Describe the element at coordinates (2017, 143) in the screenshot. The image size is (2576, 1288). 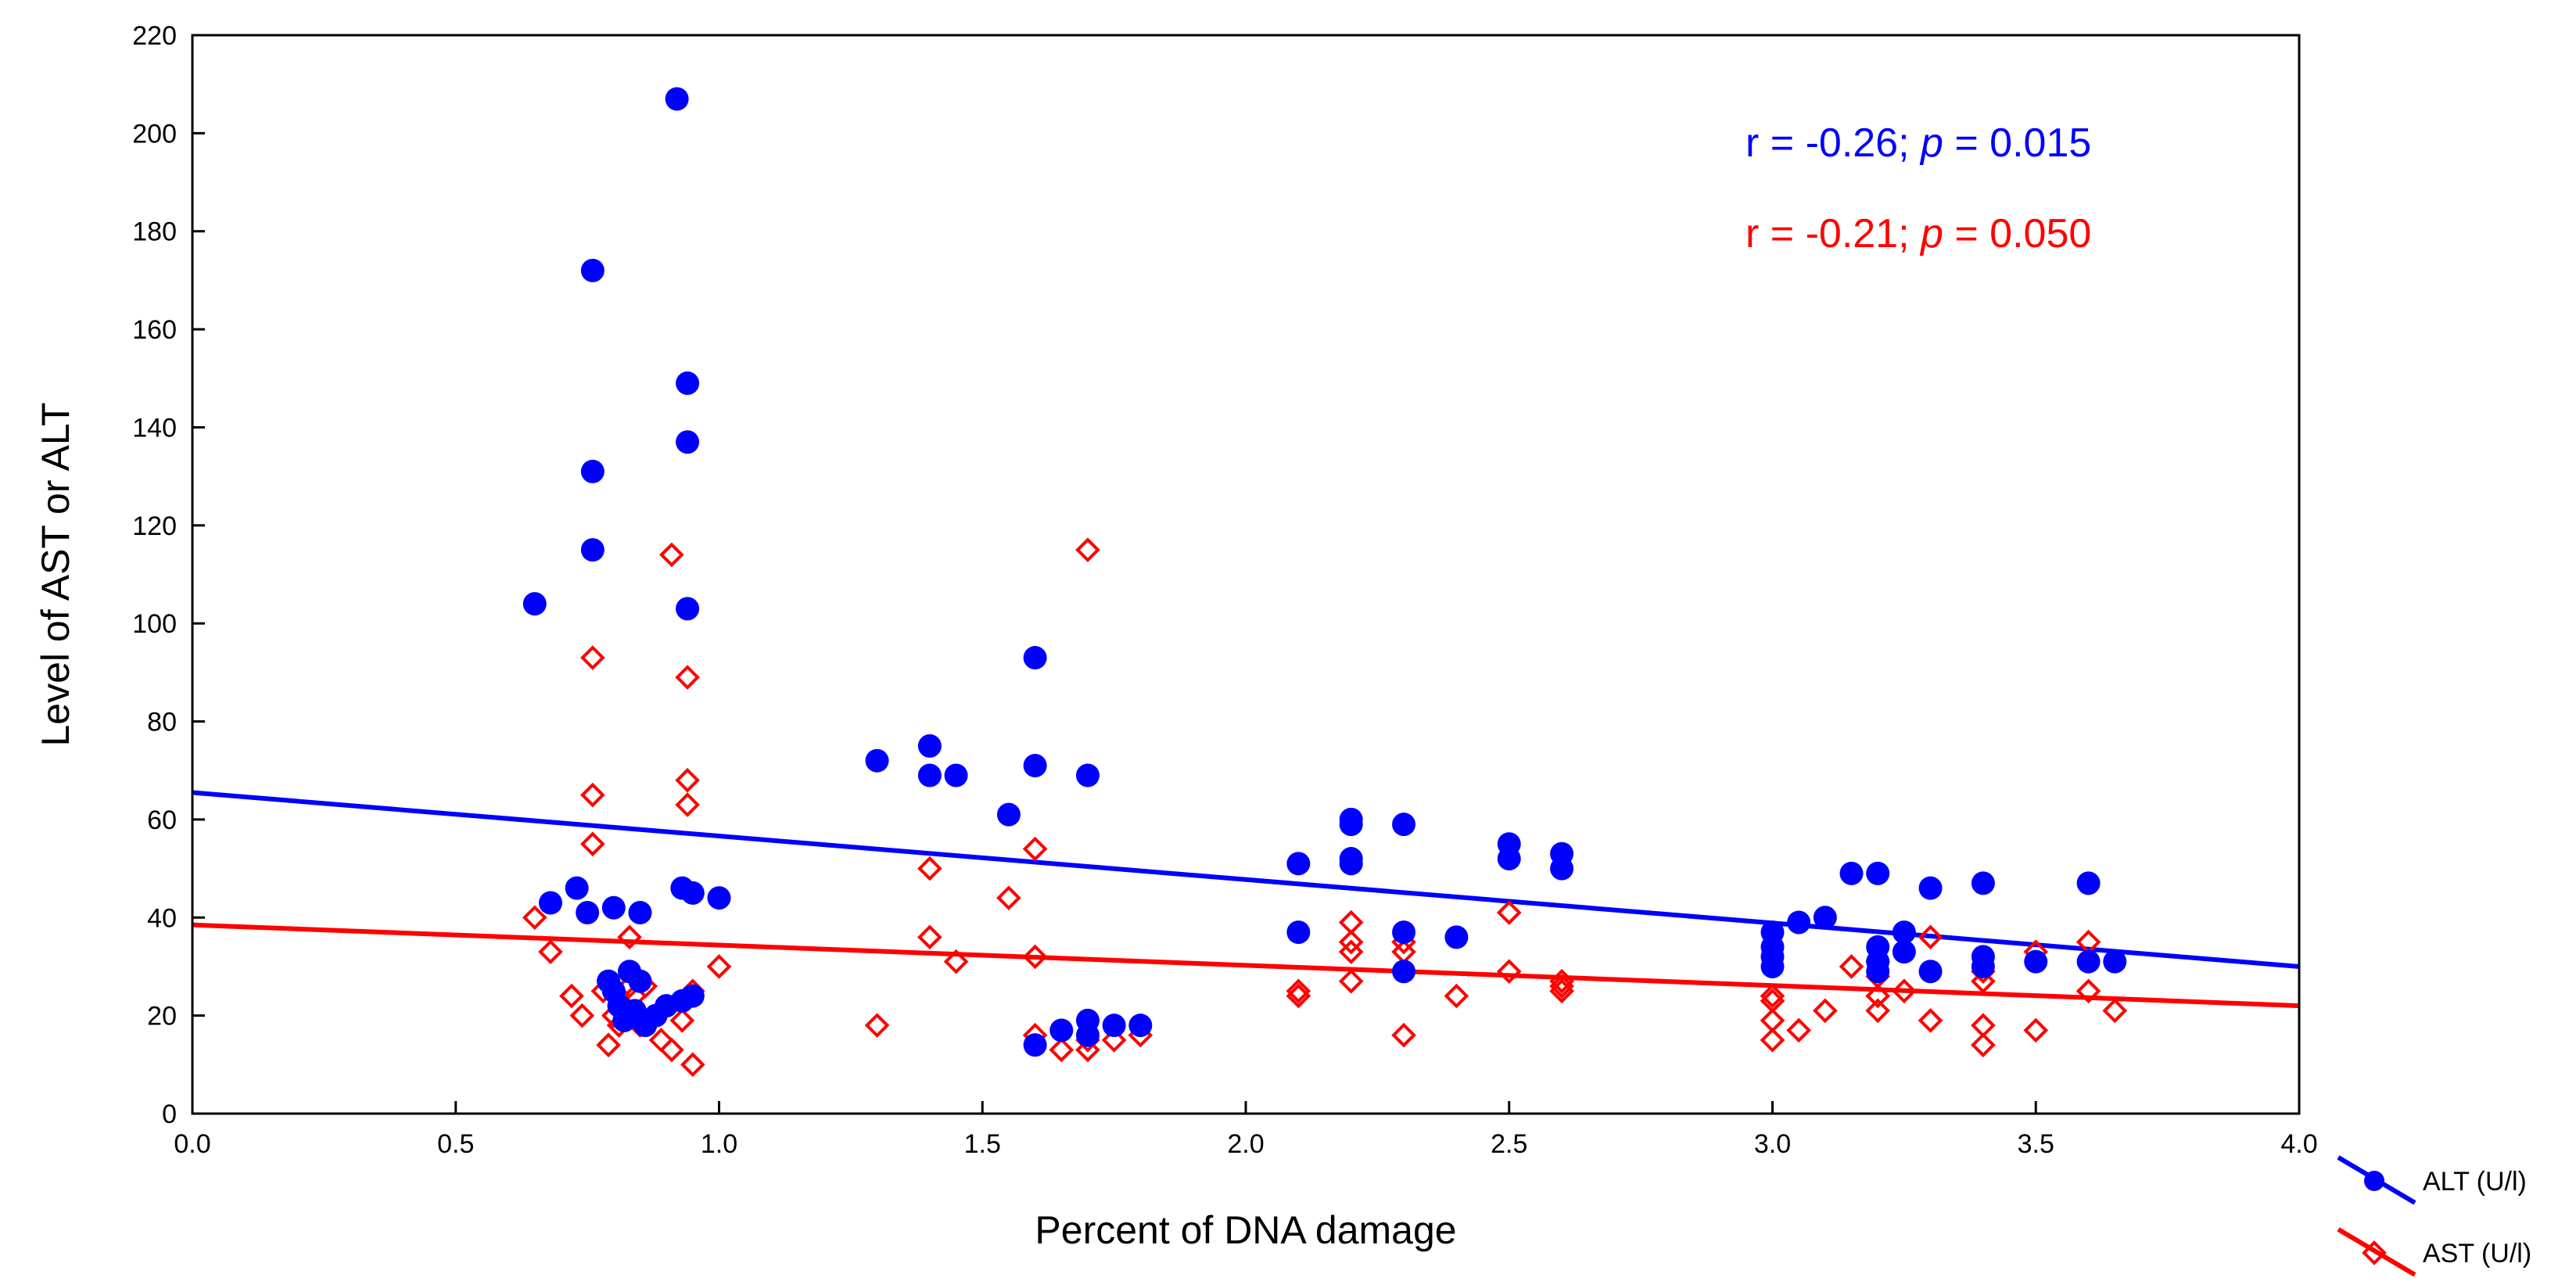
I see `alt-p-text: = 0.015` at that location.